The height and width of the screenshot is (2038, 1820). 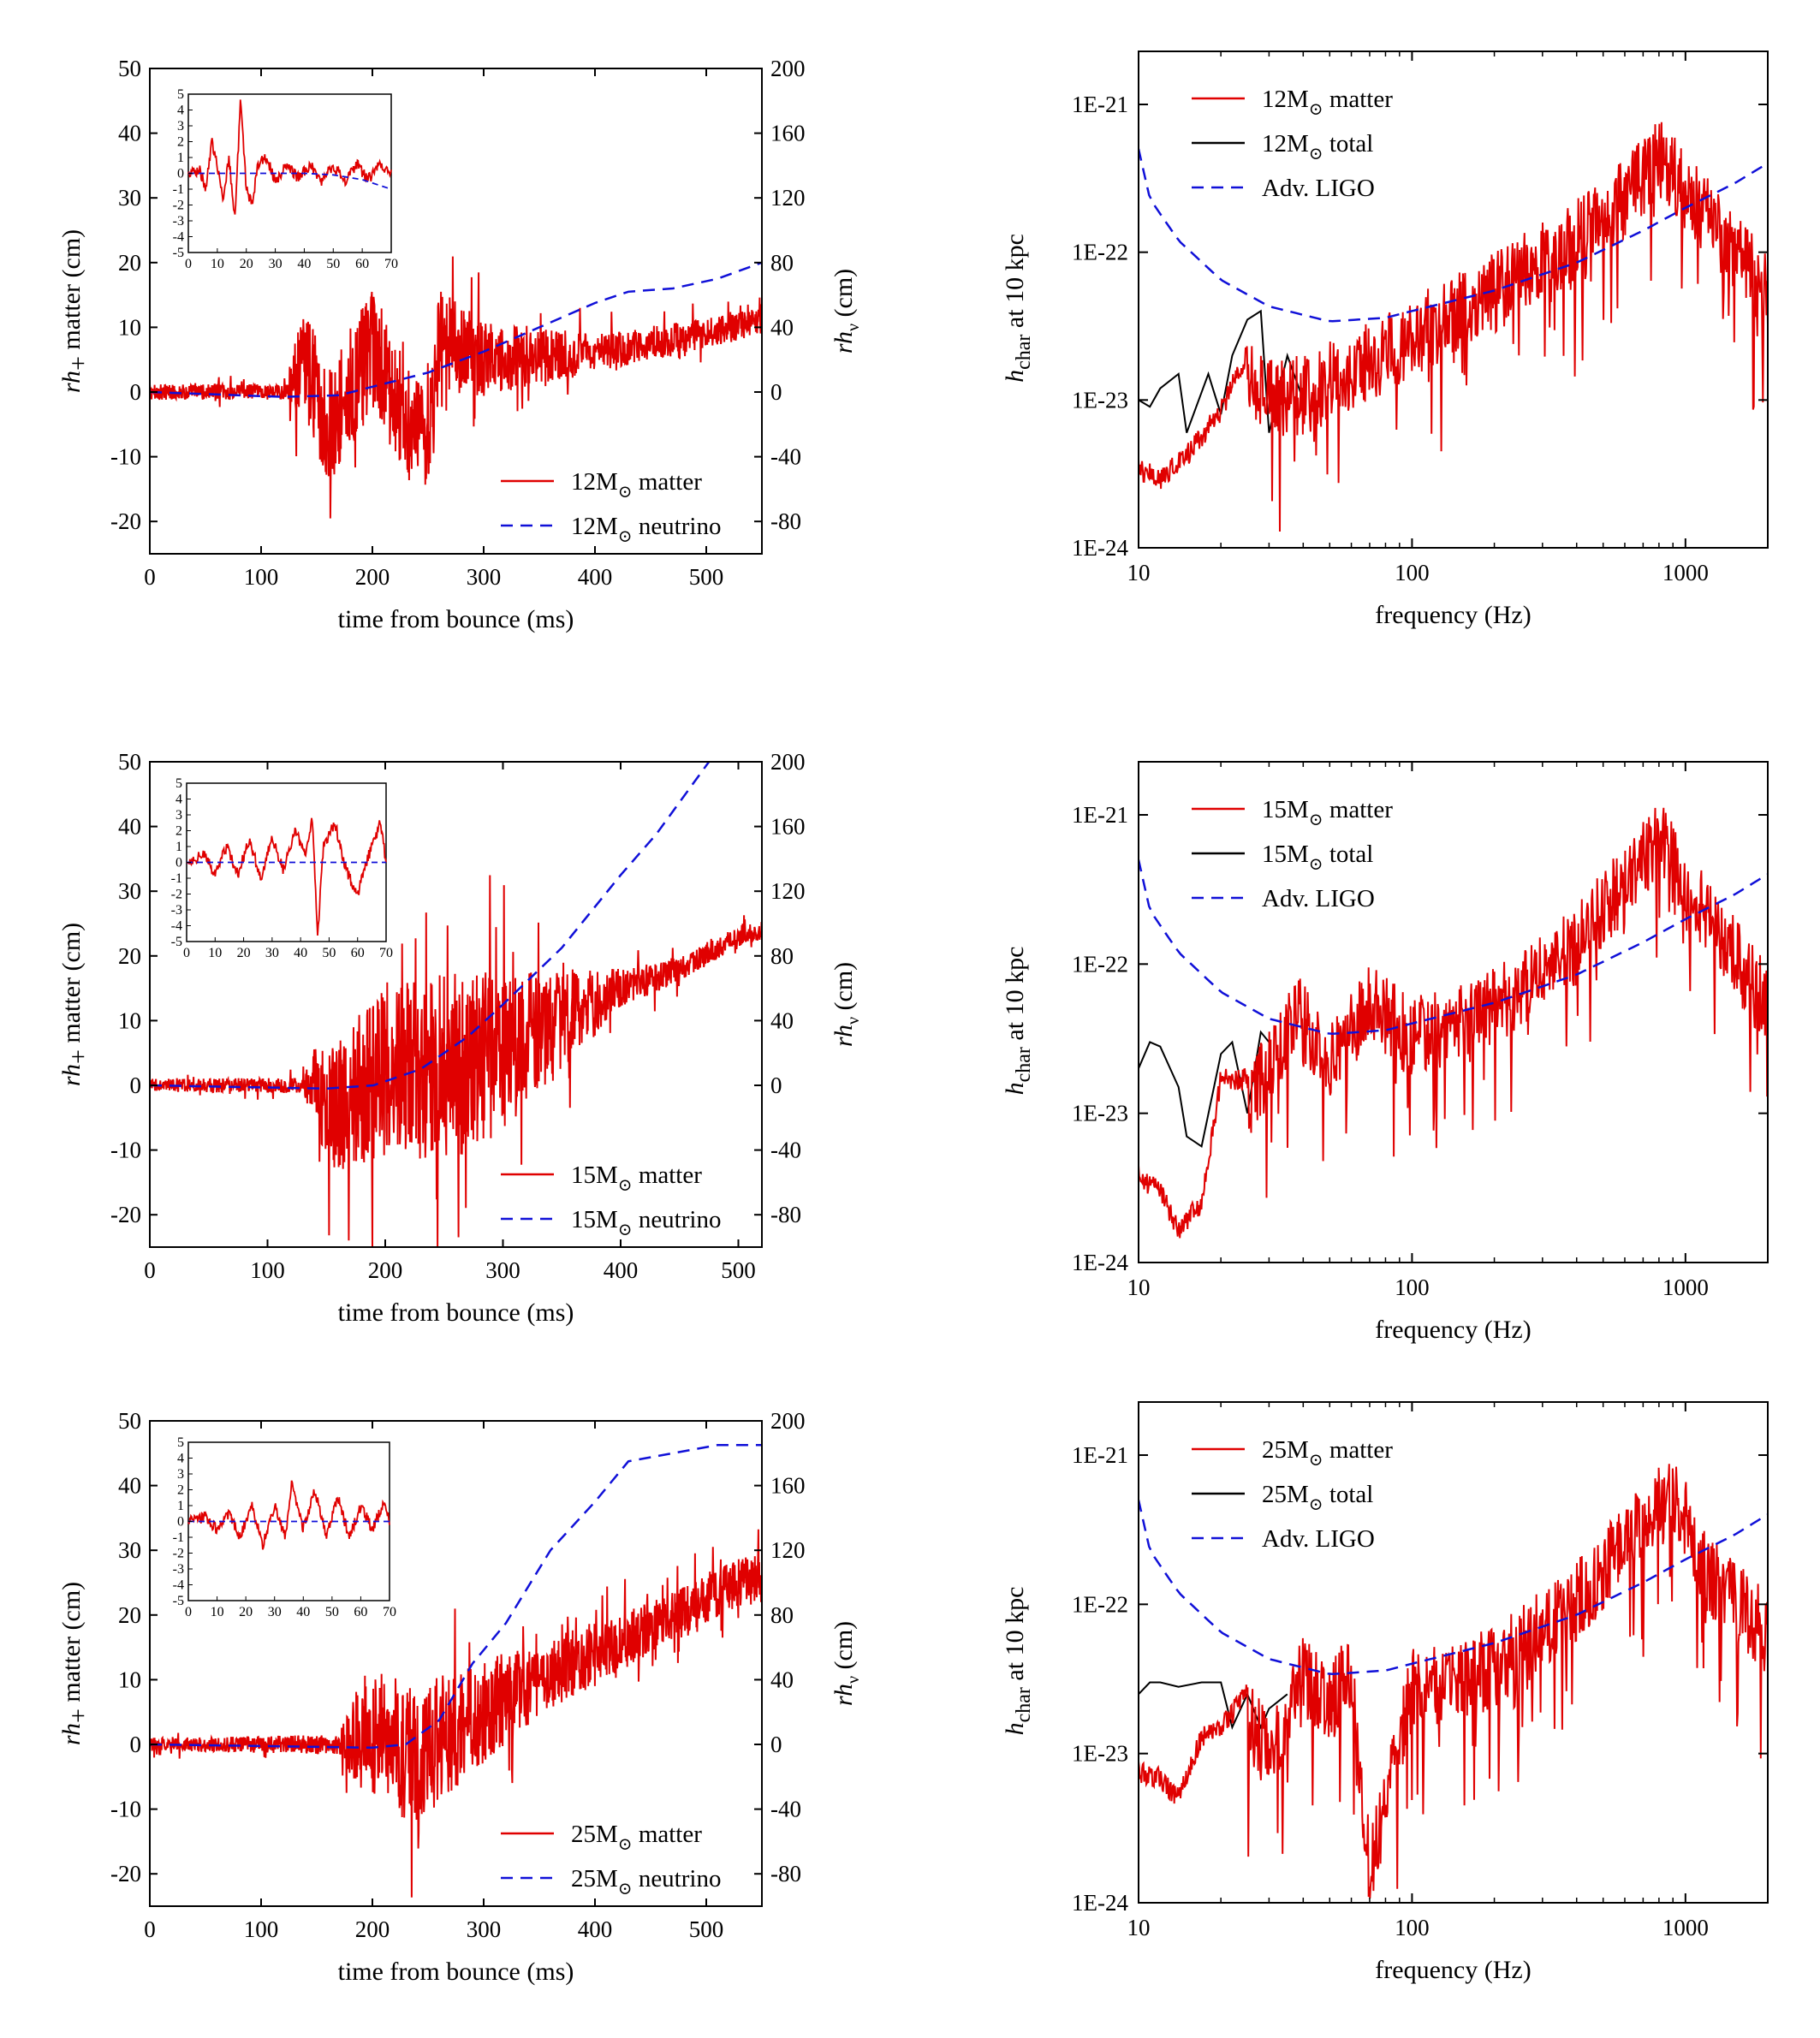 What do you see at coordinates (646, 529) in the screenshot?
I see `legend-neutrino-label: 12M⊙ neutrino` at bounding box center [646, 529].